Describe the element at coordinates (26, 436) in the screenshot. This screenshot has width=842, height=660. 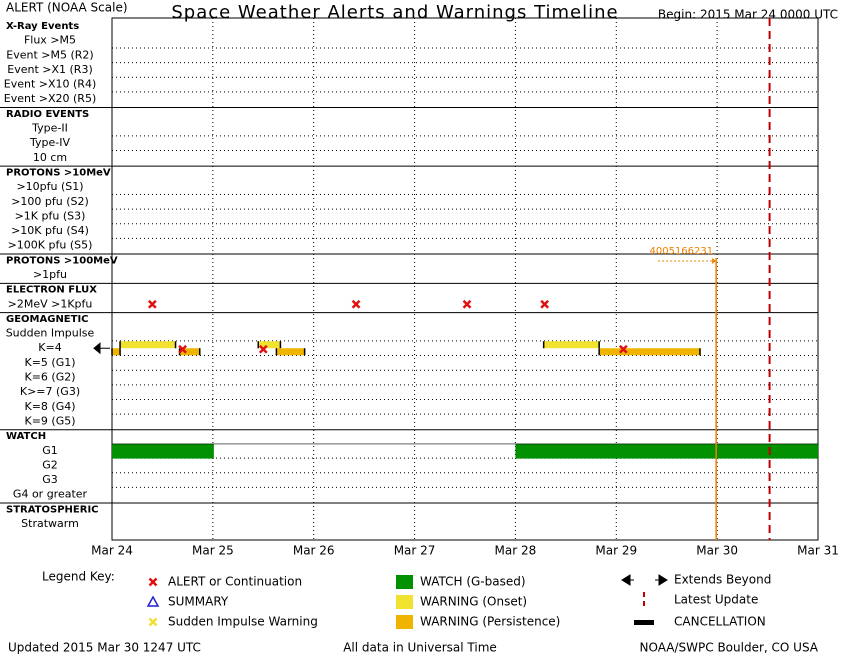
I see `section-title: WATCH` at that location.